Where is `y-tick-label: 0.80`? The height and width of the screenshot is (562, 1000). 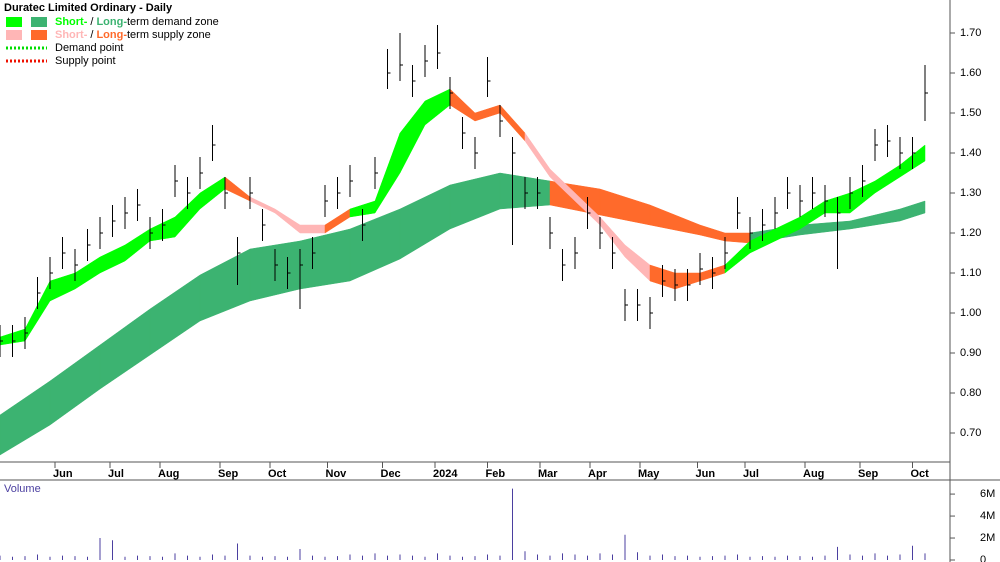
y-tick-label: 0.80 is located at coordinates (970, 393).